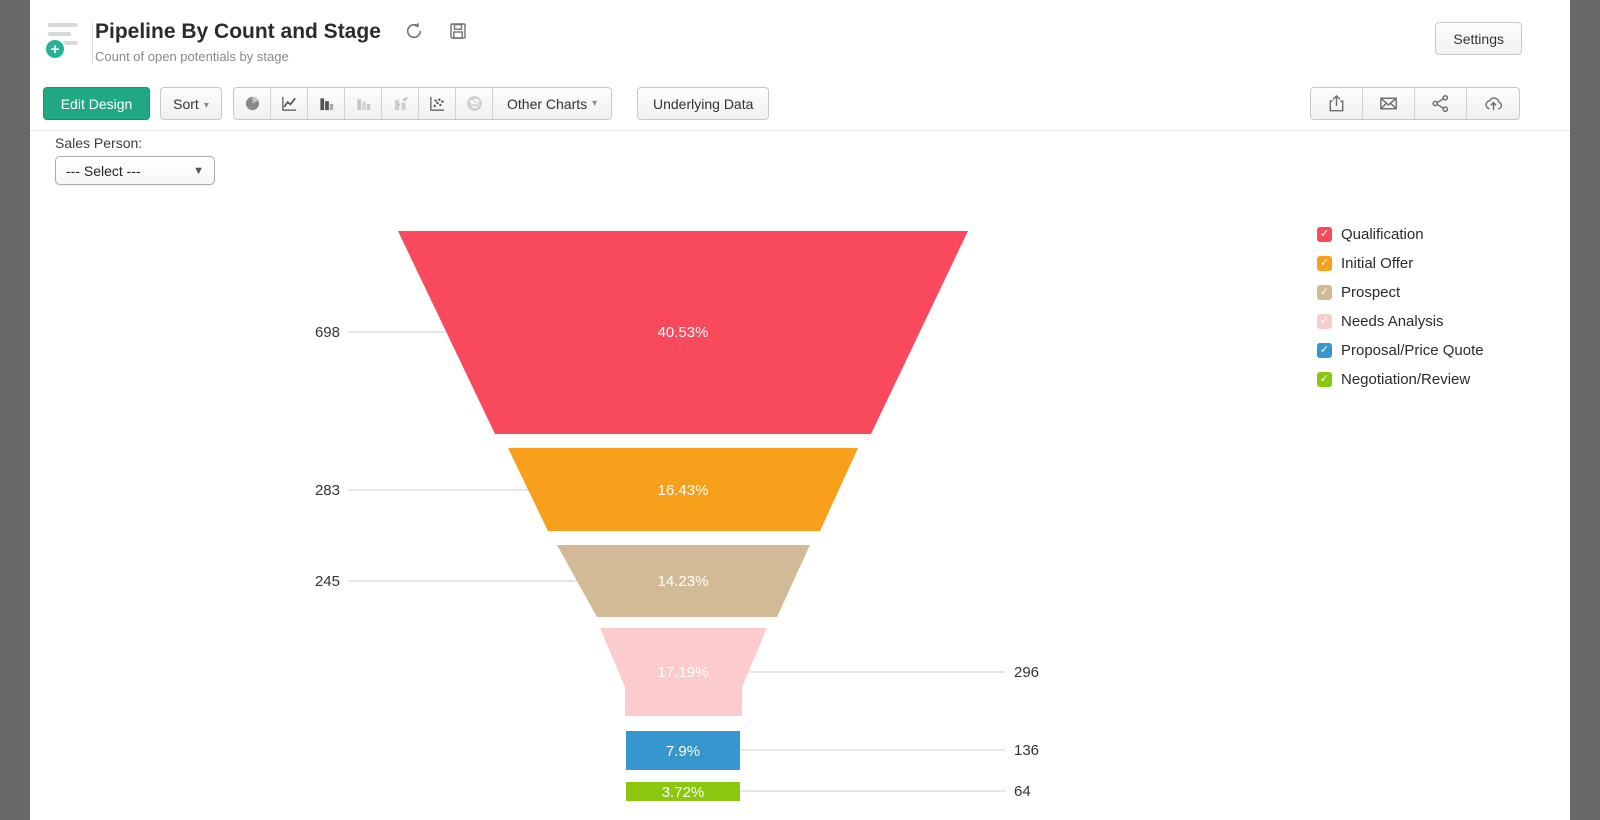 The height and width of the screenshot is (820, 1600). I want to click on chart-type-map-button, so click(474, 103).